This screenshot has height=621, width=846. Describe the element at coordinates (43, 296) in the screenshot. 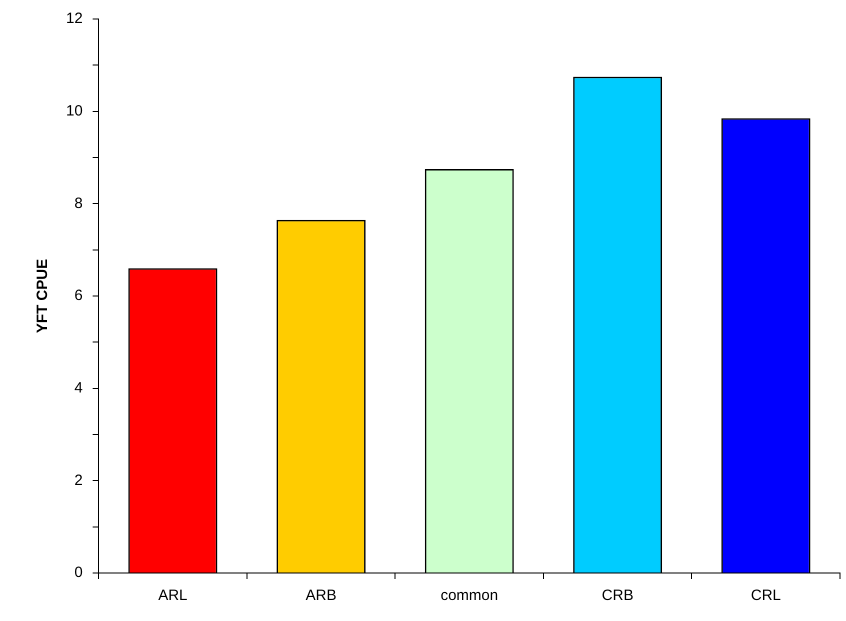

I see `y-axis-title: YFT CPUE` at that location.